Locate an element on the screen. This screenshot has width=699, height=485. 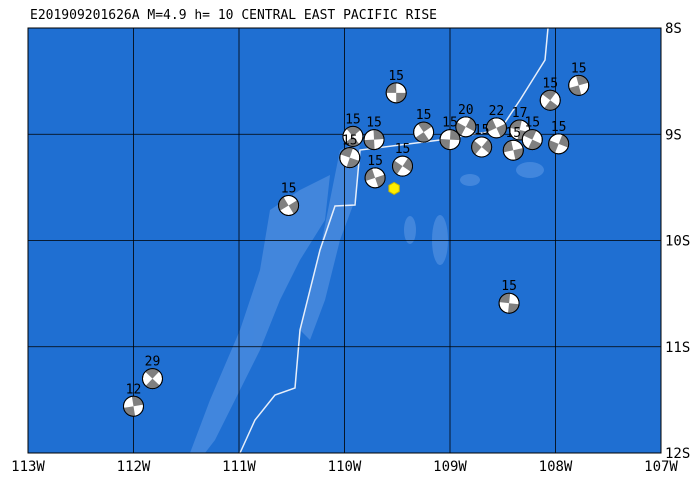
epicenter is located at coordinates (394, 188).